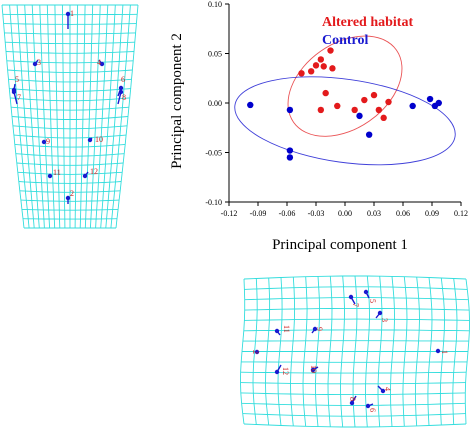  What do you see at coordinates (215, 4) in the screenshot?
I see `y-tick-label-4: 0.10` at bounding box center [215, 4].